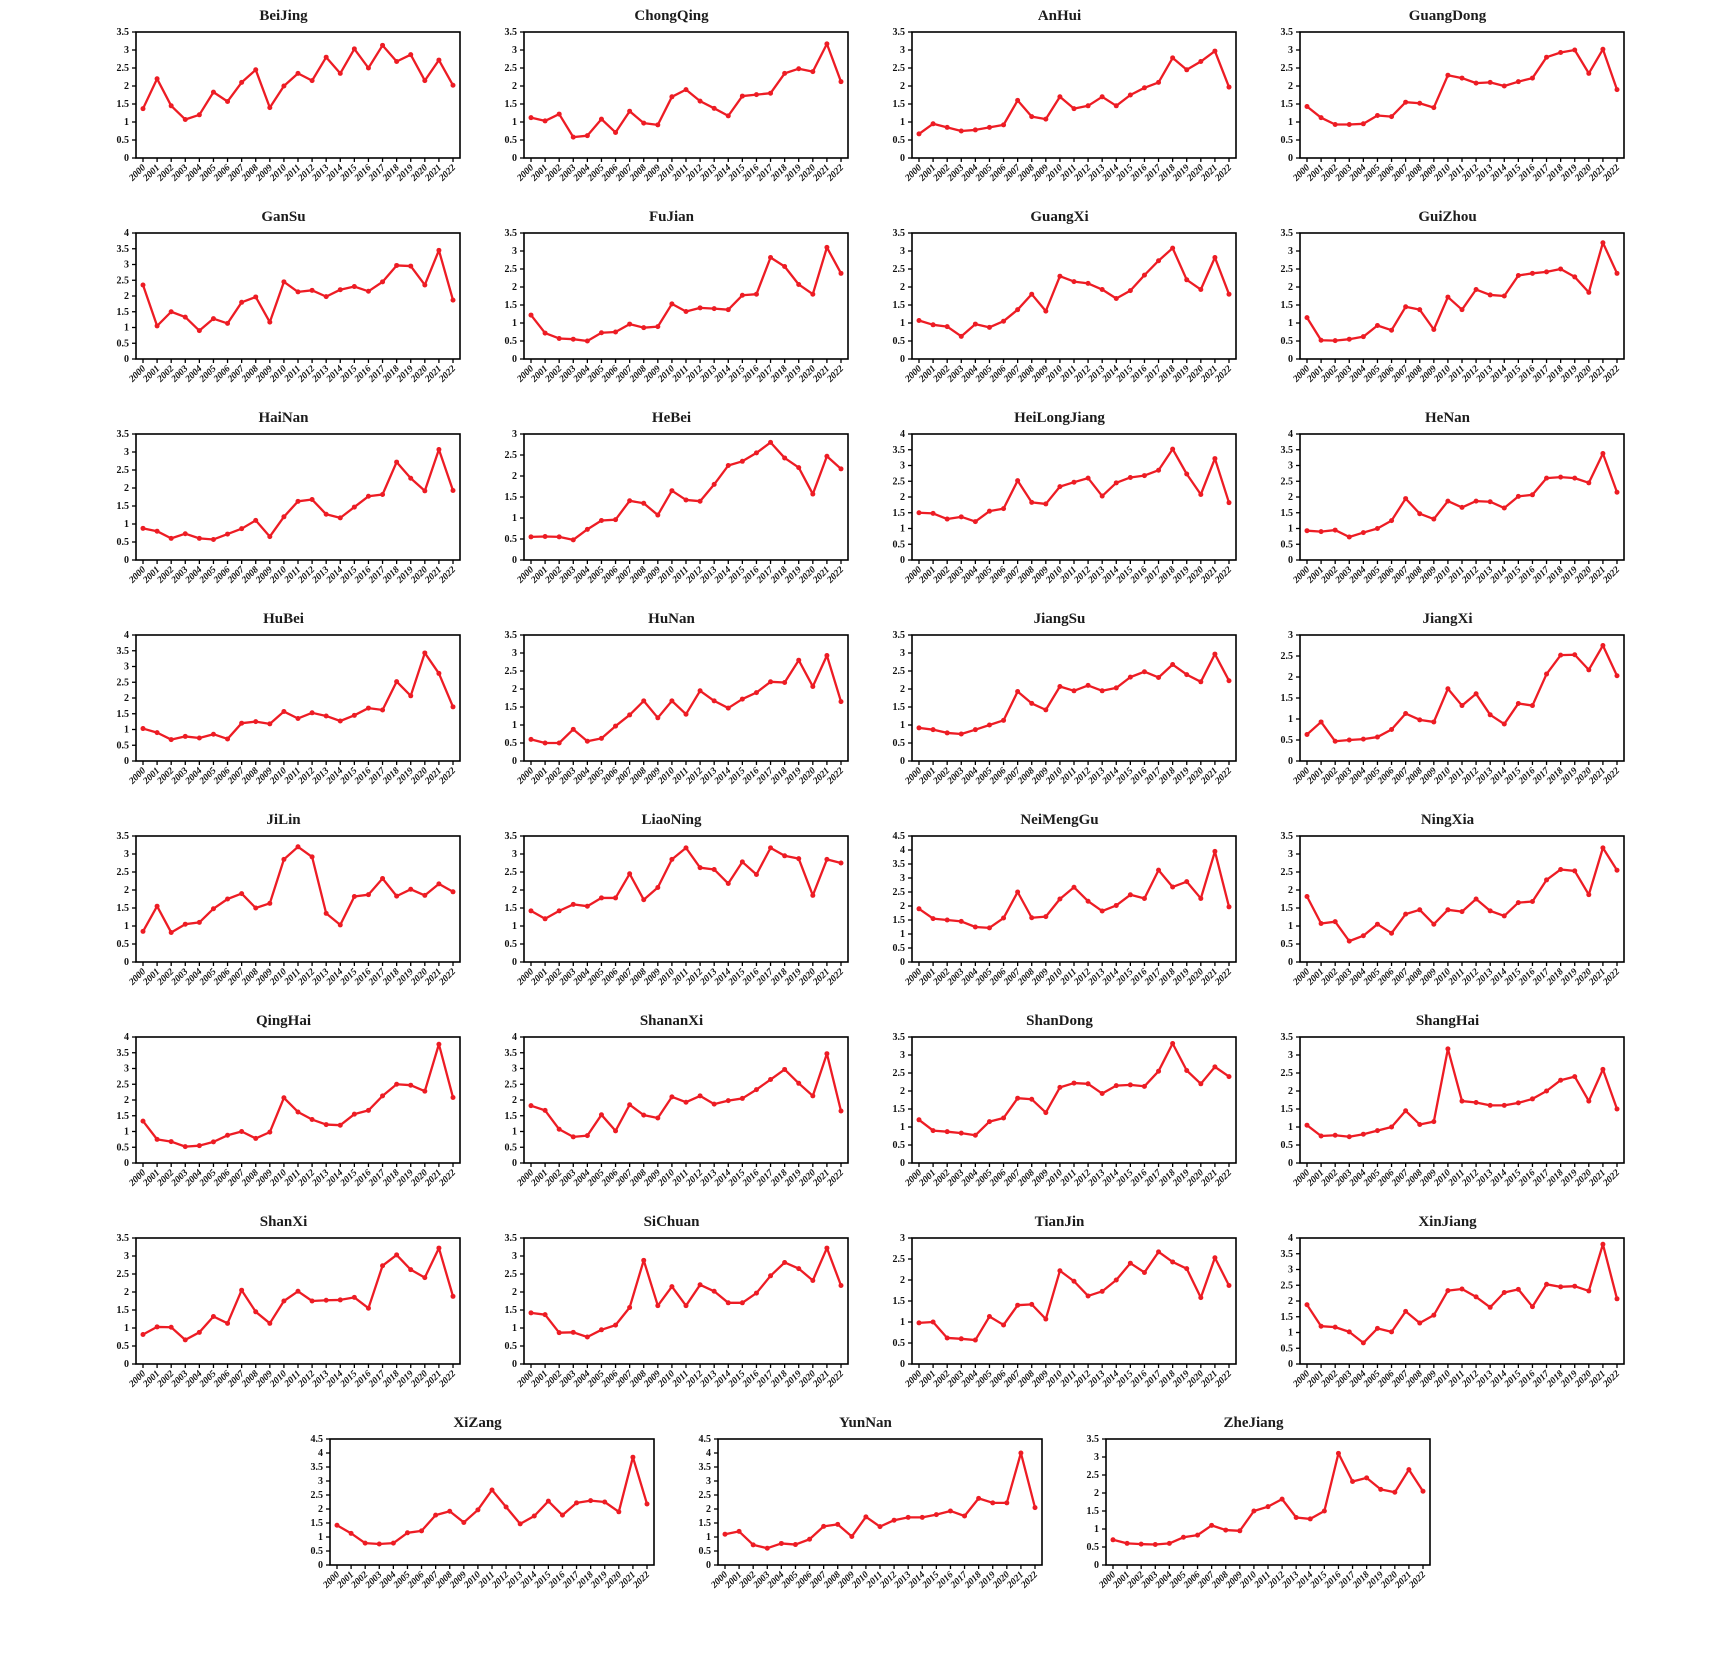  Describe the element at coordinates (1447, 820) in the screenshot. I see `chart-title: NingXia` at that location.